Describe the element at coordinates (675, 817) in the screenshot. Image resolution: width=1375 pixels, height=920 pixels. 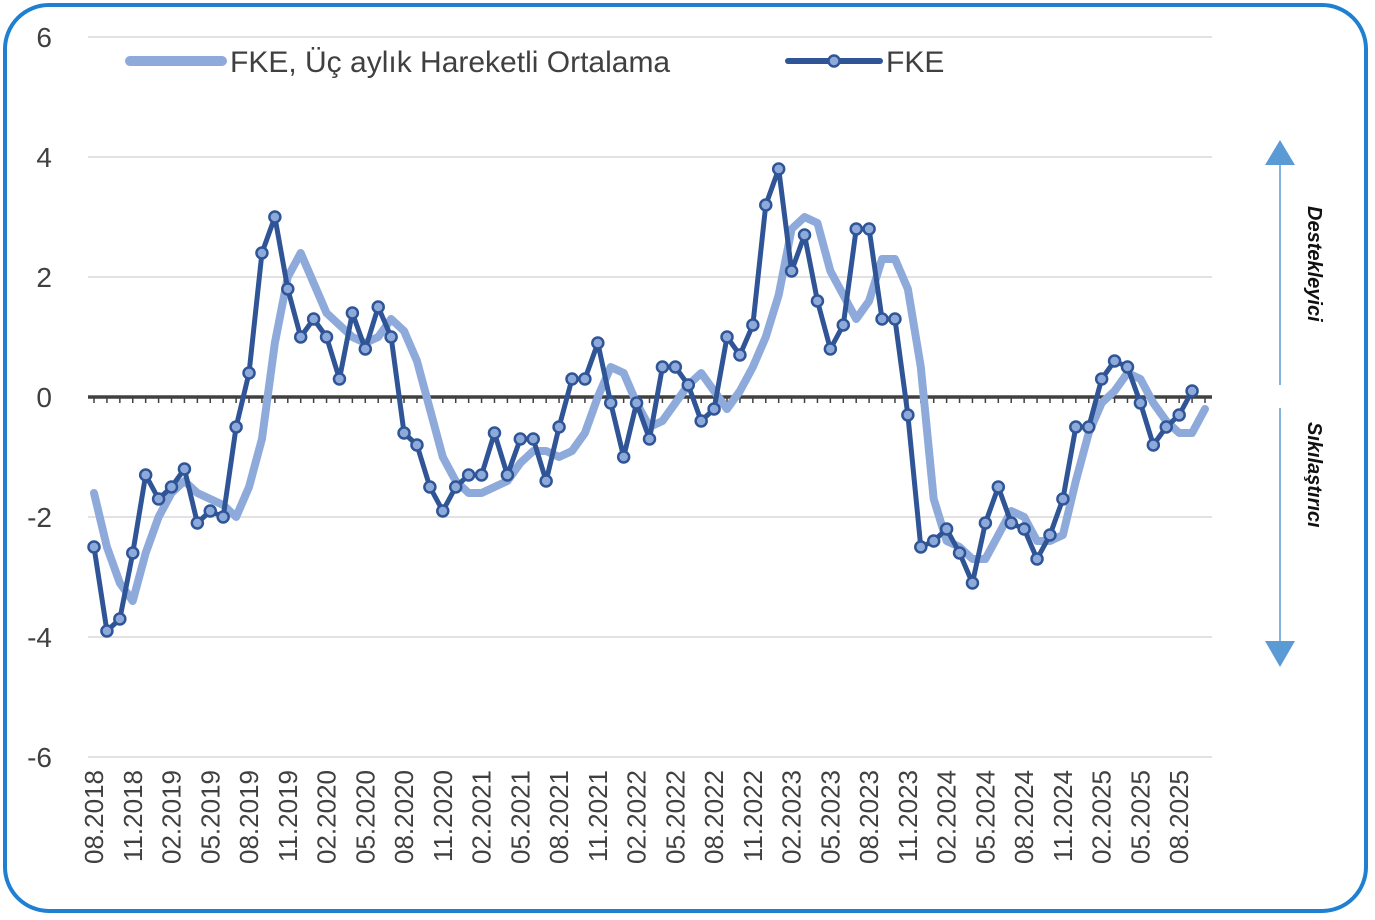
I see `x-tick-label: 05.2022` at that location.